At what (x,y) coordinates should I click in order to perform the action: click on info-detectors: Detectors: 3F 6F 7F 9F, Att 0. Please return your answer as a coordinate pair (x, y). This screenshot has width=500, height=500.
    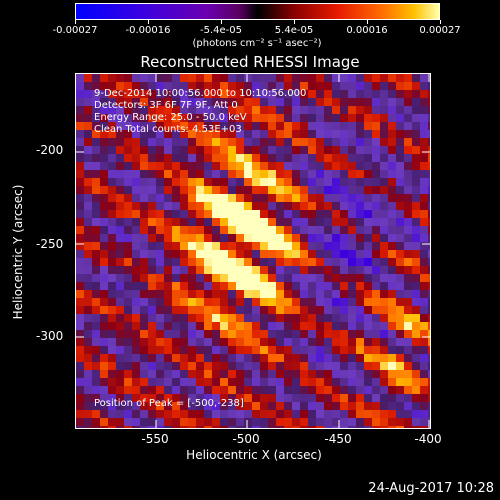
    Looking at the image, I should click on (166, 105).